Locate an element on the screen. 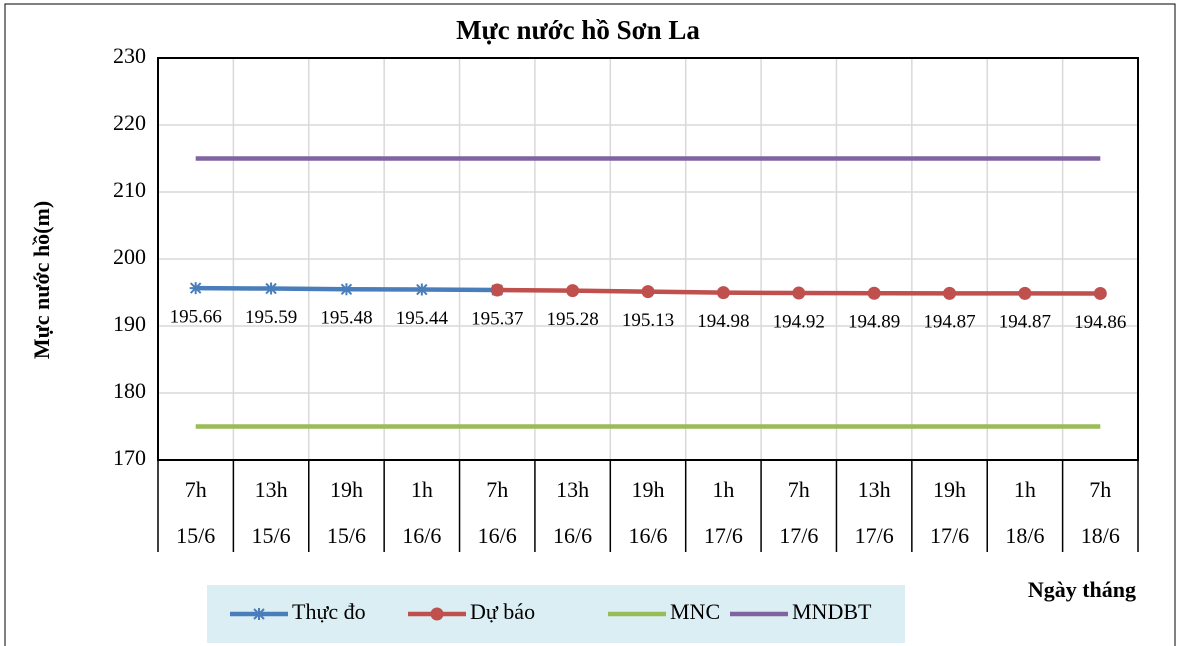 Image resolution: width=1181 pixels, height=646 pixels. data-label: 195.13 is located at coordinates (648, 320).